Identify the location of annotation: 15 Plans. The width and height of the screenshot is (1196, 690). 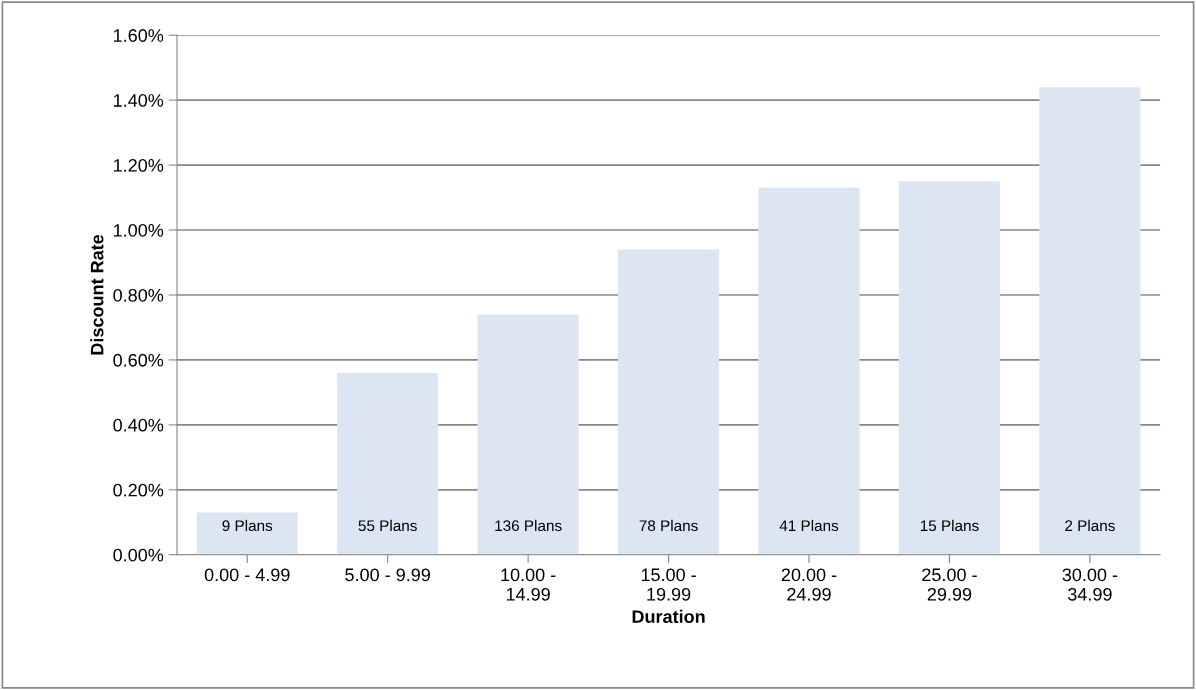
(949, 525).